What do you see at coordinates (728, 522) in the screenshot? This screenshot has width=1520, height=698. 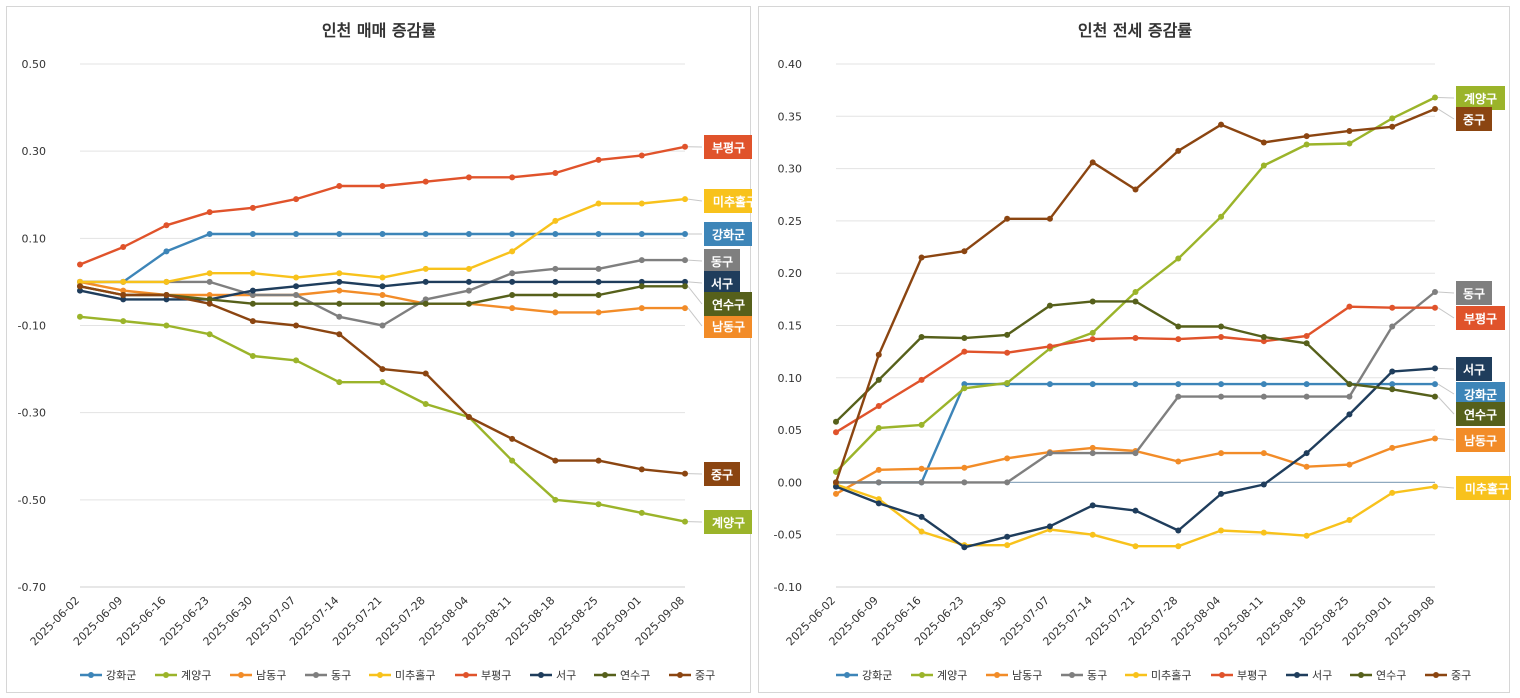 I see `series-end-label: 계양구` at bounding box center [728, 522].